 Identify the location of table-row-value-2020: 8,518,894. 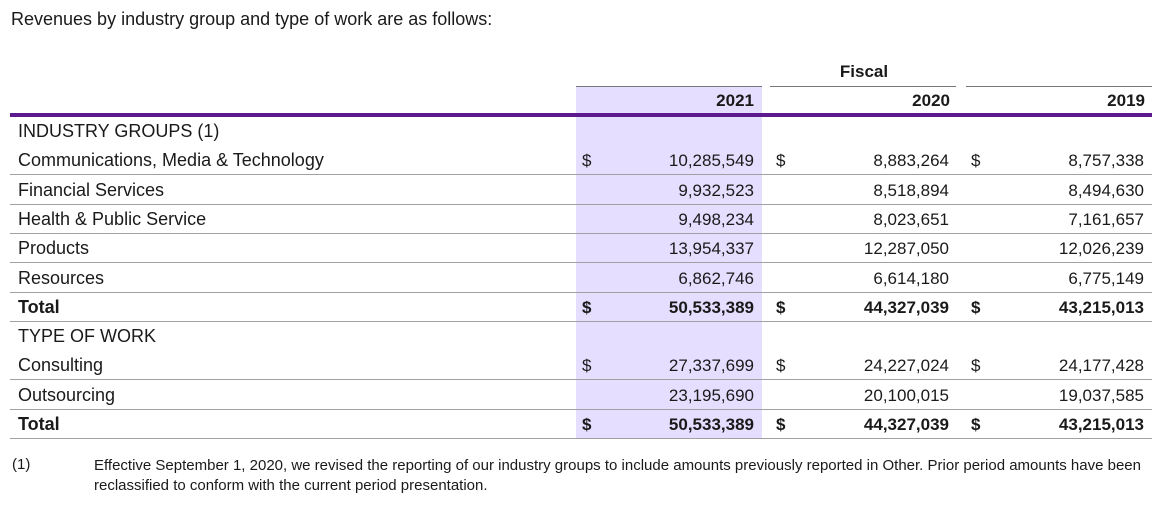
(911, 190).